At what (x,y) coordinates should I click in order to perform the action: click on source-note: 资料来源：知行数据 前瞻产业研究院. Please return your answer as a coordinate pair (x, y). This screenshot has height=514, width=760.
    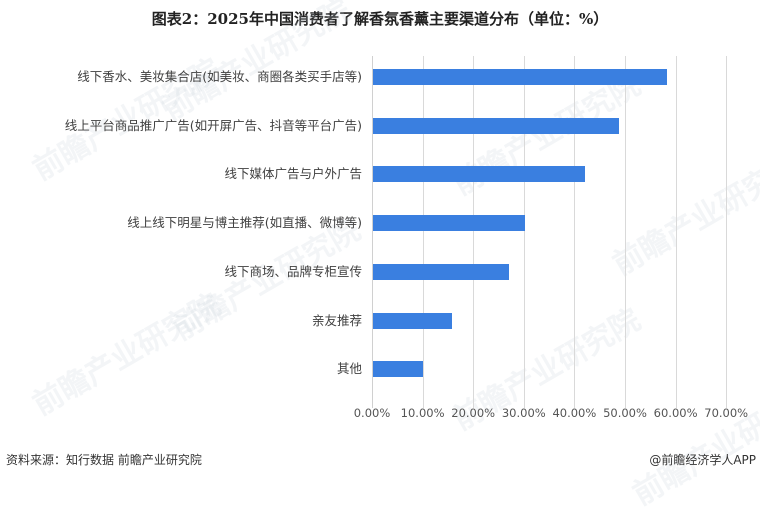
    Looking at the image, I should click on (104, 460).